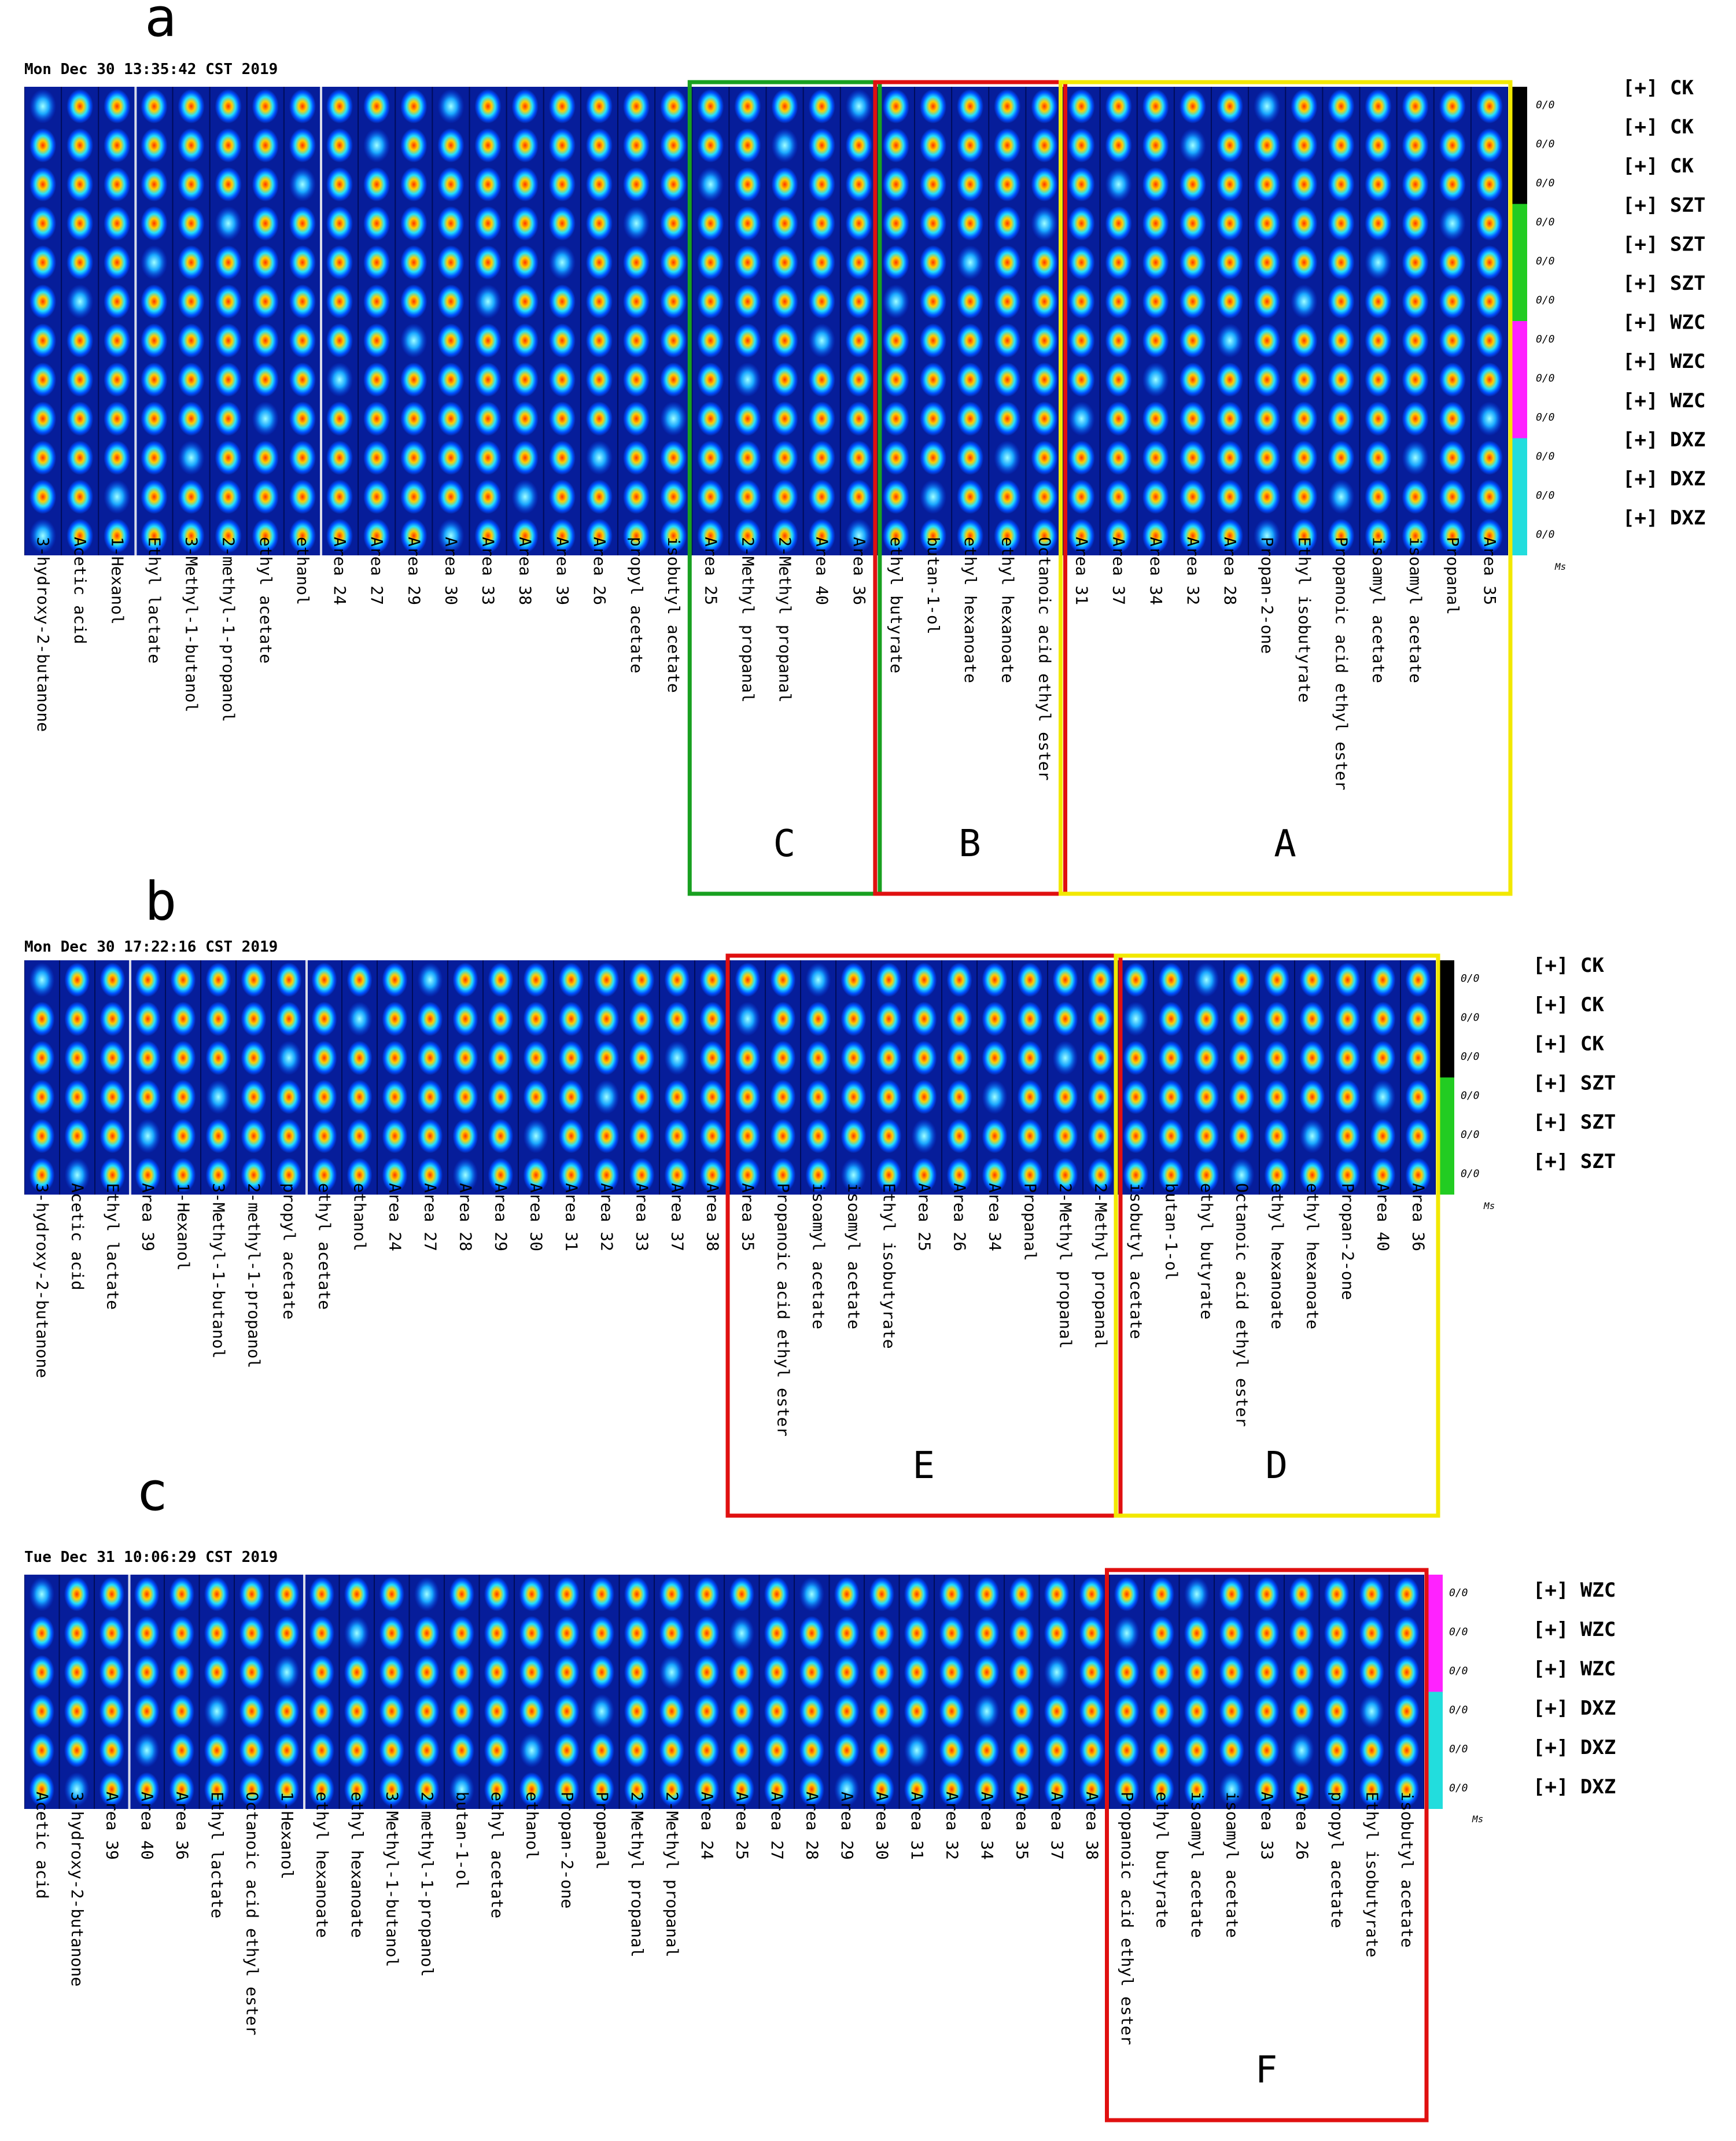  What do you see at coordinates (1044, 658) in the screenshot?
I see `column-label: Octanoic acid ethyl ester` at bounding box center [1044, 658].